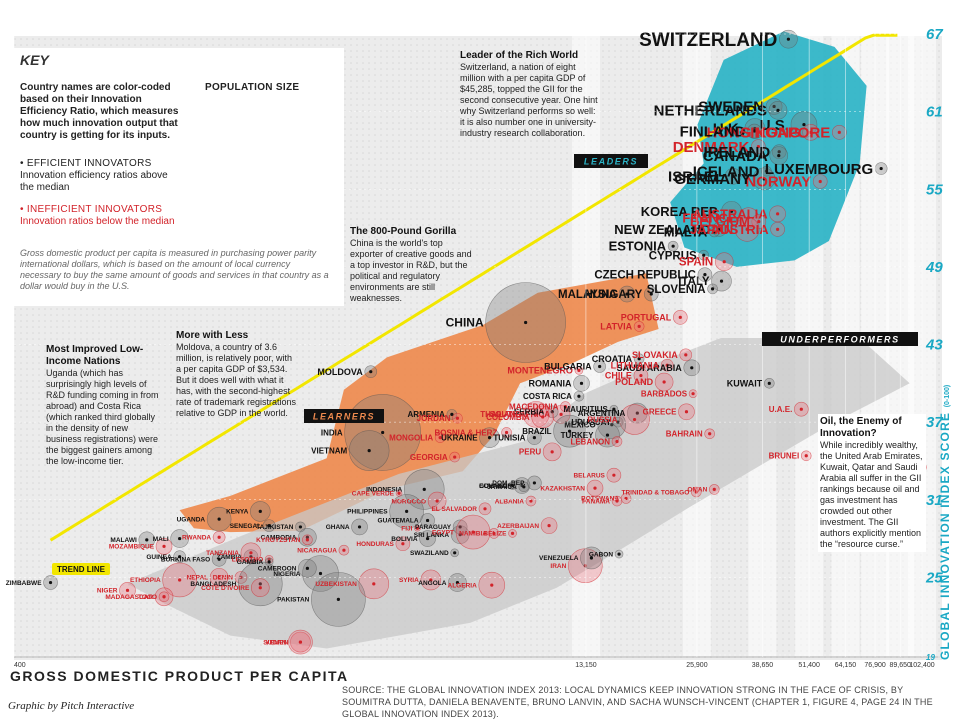  Describe the element at coordinates (934, 577) in the screenshot. I see `y-tick-label: 25` at that location.